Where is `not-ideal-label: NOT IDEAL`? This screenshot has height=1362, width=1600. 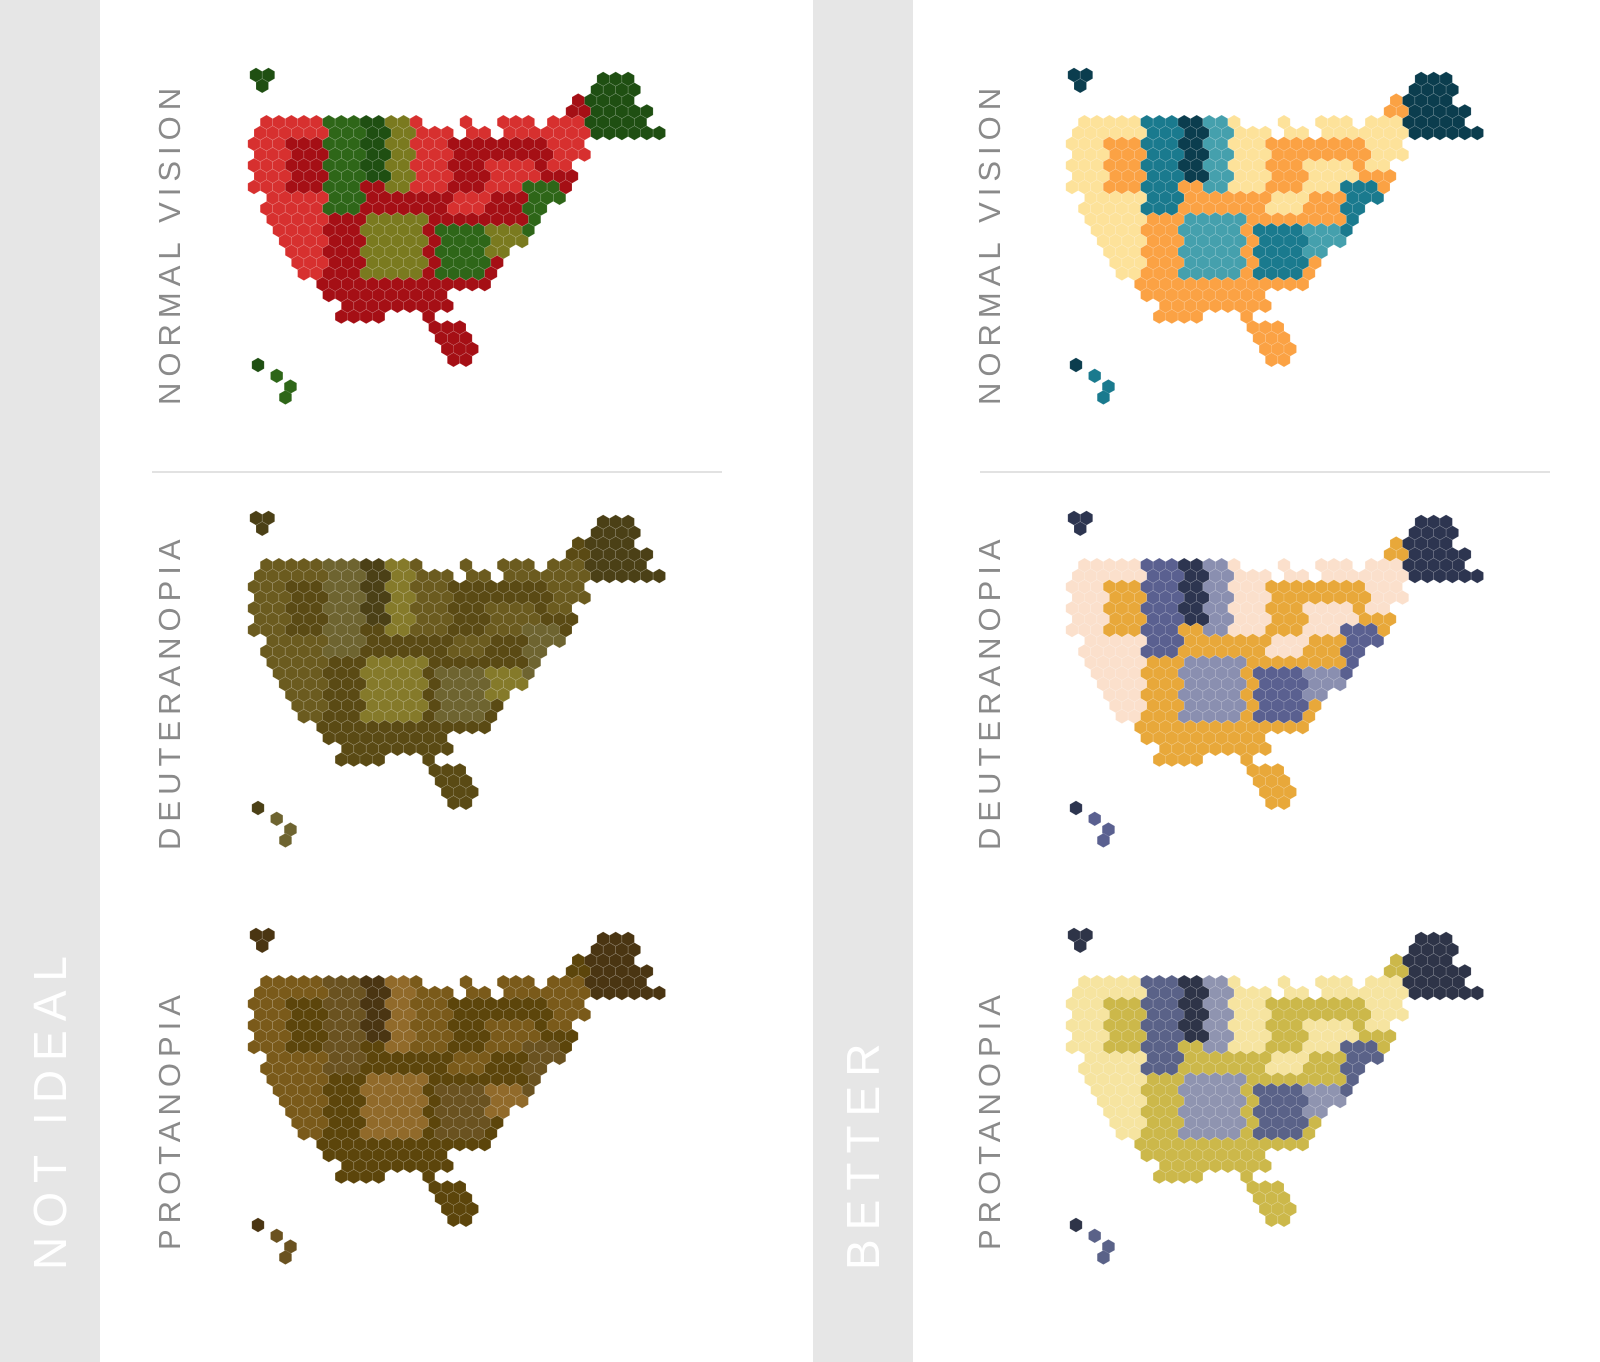 not-ideal-label: NOT IDEAL is located at coordinates (50, 1108).